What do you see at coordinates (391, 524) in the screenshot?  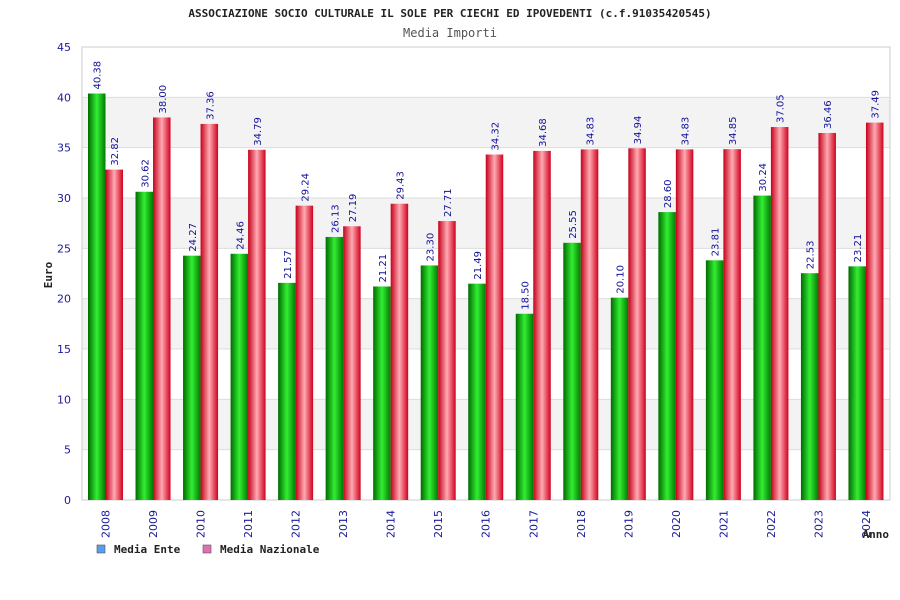 I see `x-tick-label: 2014` at bounding box center [391, 524].